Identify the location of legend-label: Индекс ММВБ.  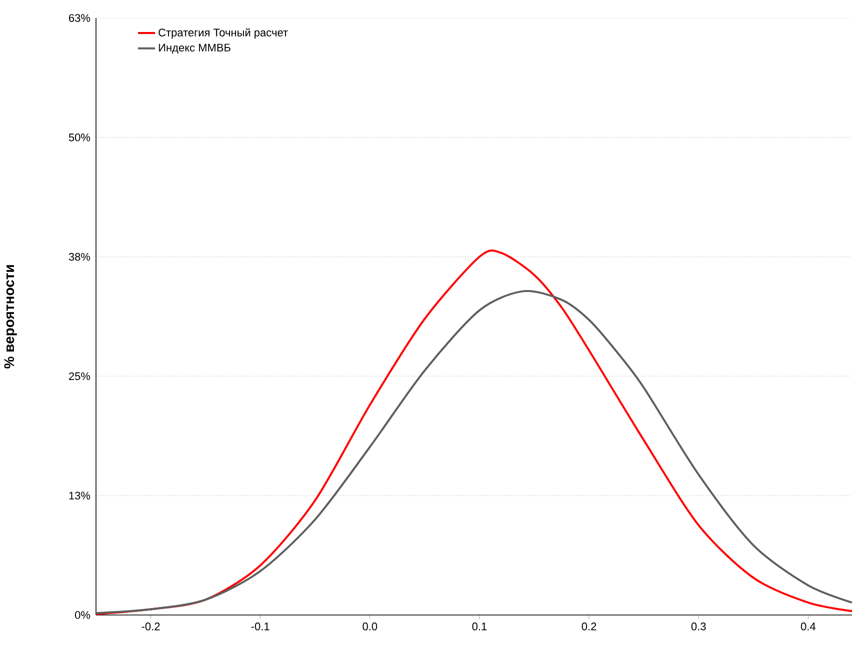
(194, 49).